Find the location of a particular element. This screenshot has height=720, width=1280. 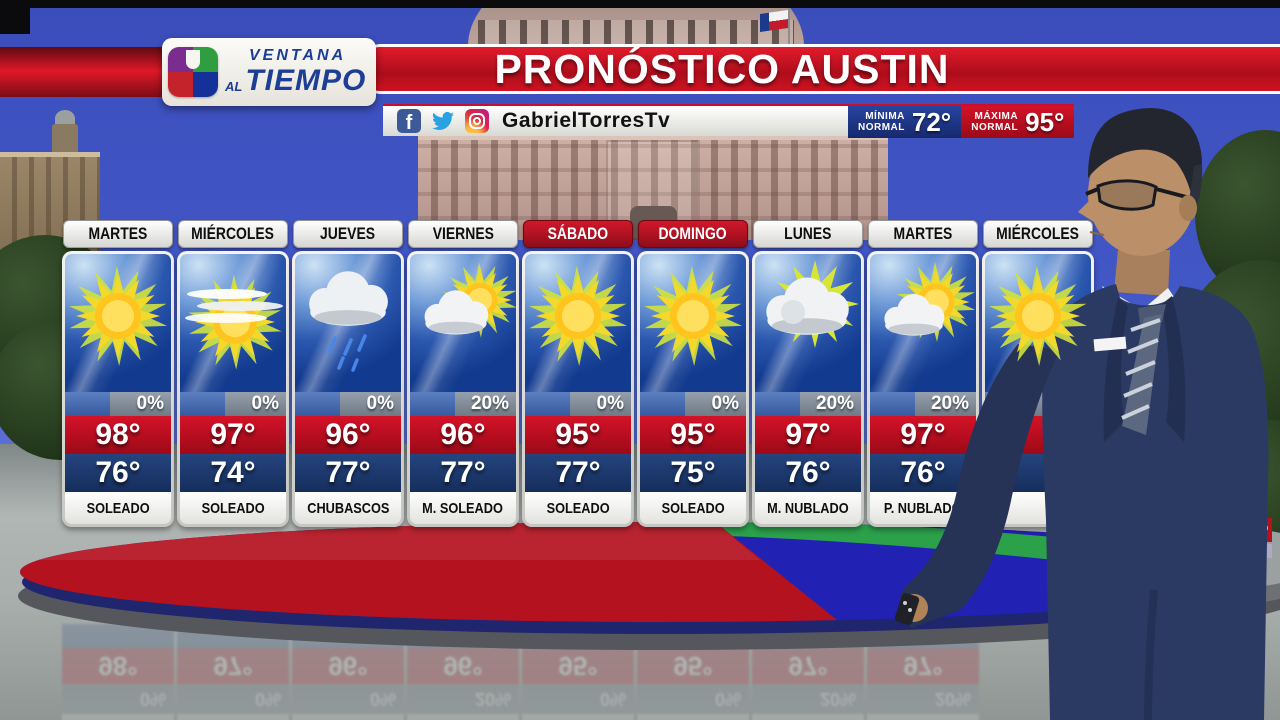

instagram-icon is located at coordinates (477, 121).